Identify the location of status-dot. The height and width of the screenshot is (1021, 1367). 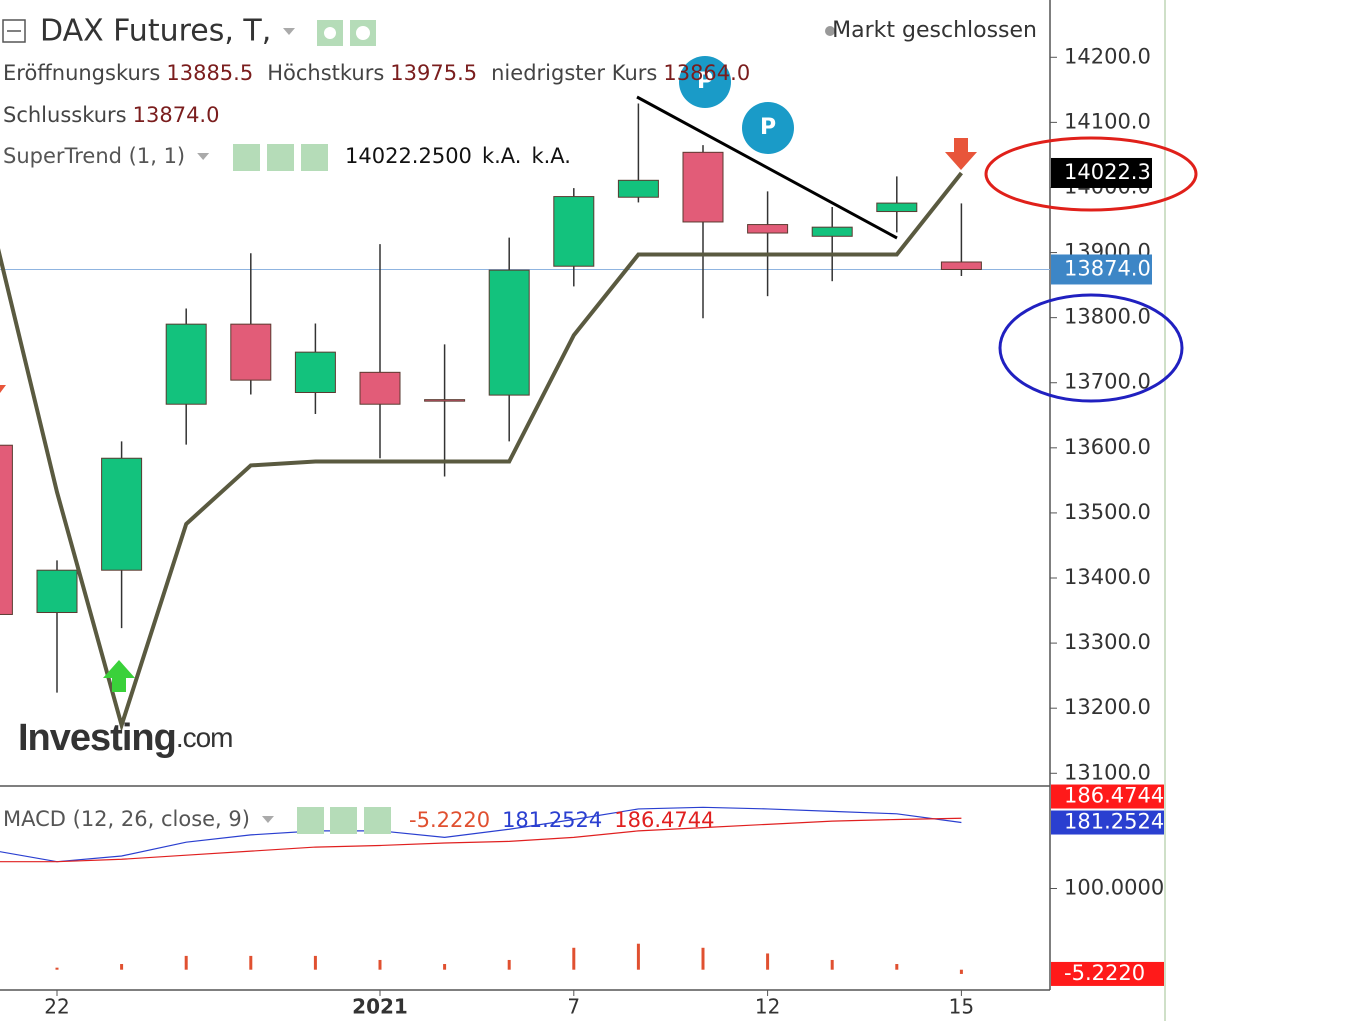
(830, 31).